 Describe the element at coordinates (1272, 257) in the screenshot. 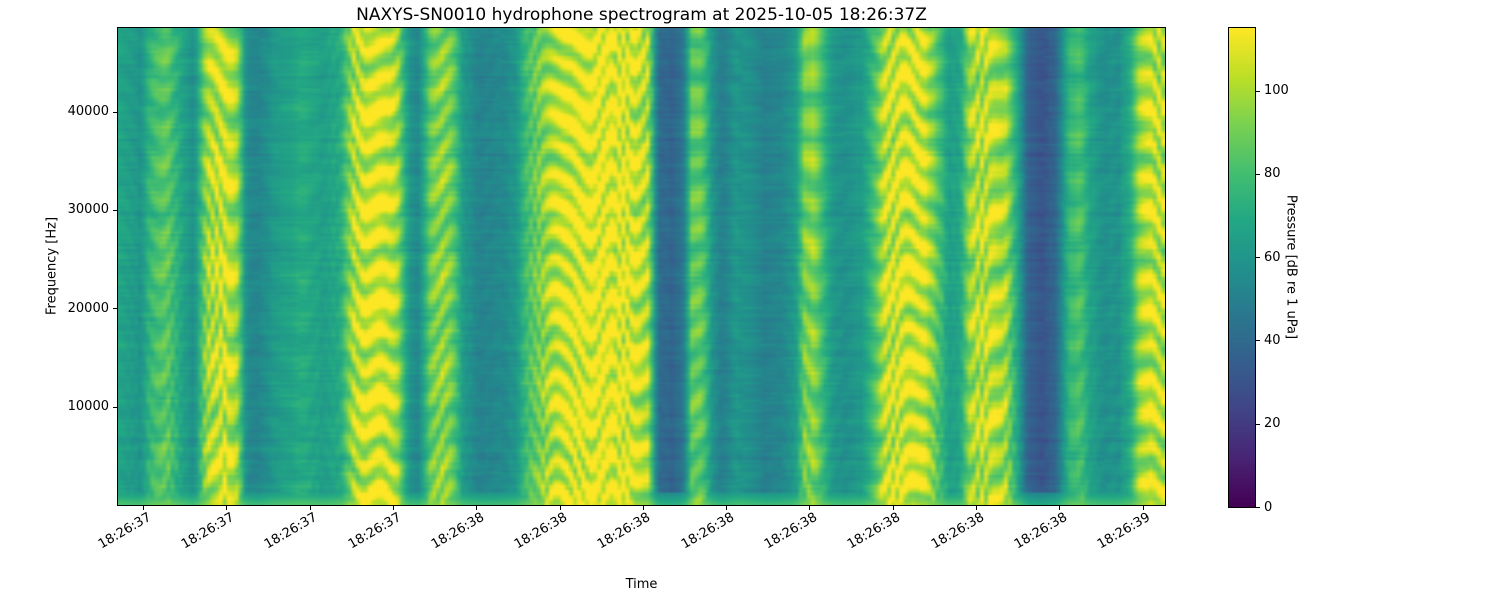

I see `colorbar-tick-label: 60` at that location.